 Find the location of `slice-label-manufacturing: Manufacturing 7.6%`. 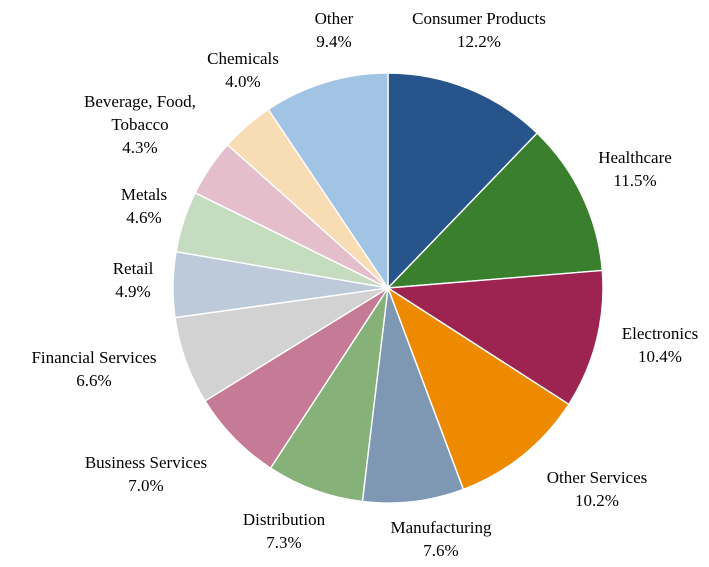

slice-label-manufacturing: Manufacturing 7.6% is located at coordinates (441, 539).